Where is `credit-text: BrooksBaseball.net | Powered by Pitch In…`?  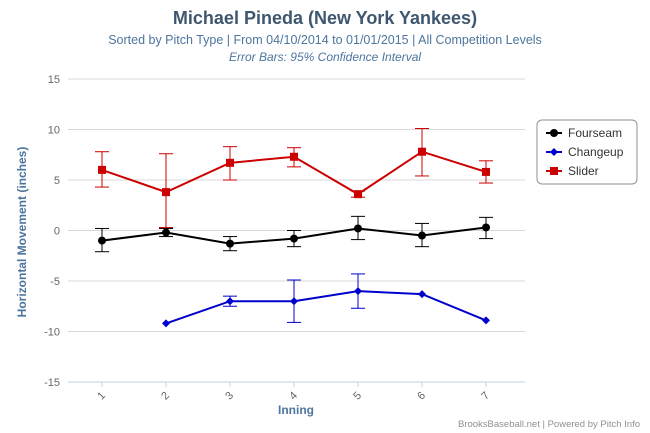 credit-text: BrooksBaseball.net | Powered by Pitch In… is located at coordinates (548, 424).